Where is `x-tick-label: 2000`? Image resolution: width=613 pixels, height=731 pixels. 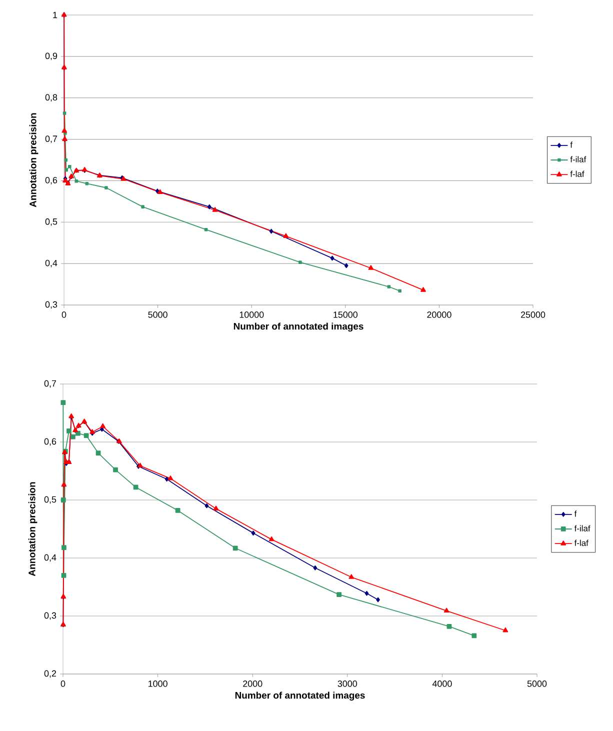 x-tick-label: 2000 is located at coordinates (252, 683).